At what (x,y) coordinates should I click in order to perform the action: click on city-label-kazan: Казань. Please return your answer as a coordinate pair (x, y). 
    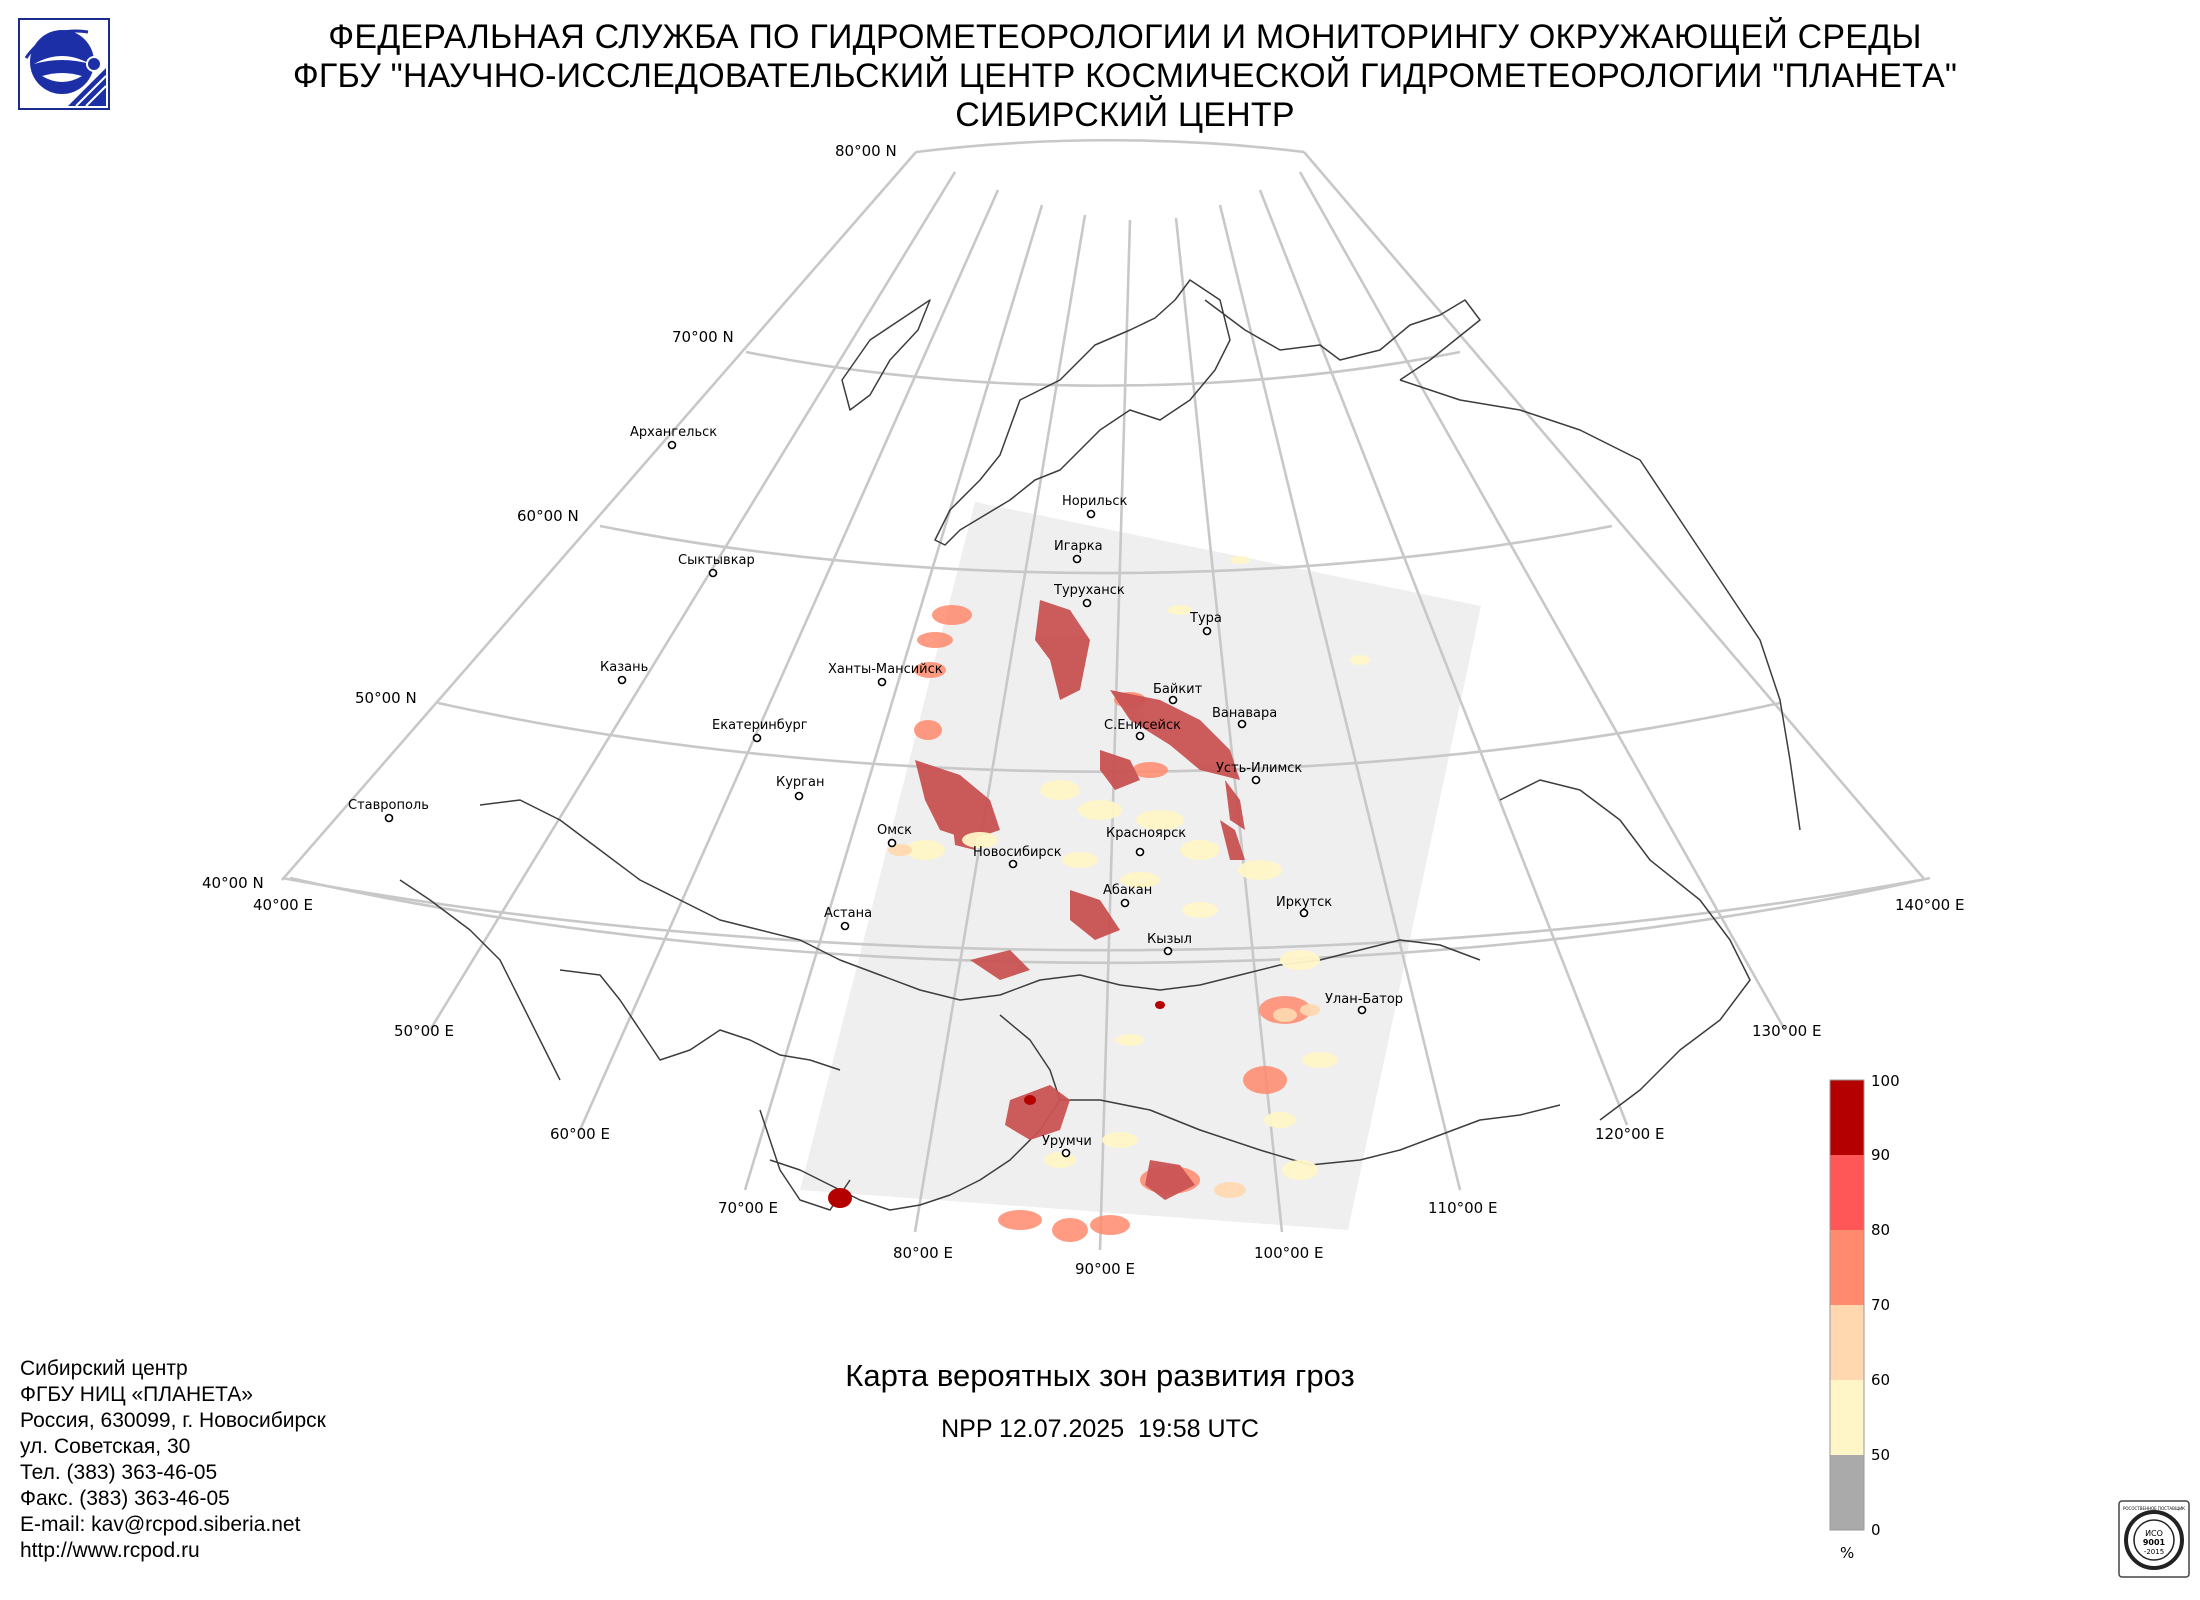
    Looking at the image, I should click on (624, 667).